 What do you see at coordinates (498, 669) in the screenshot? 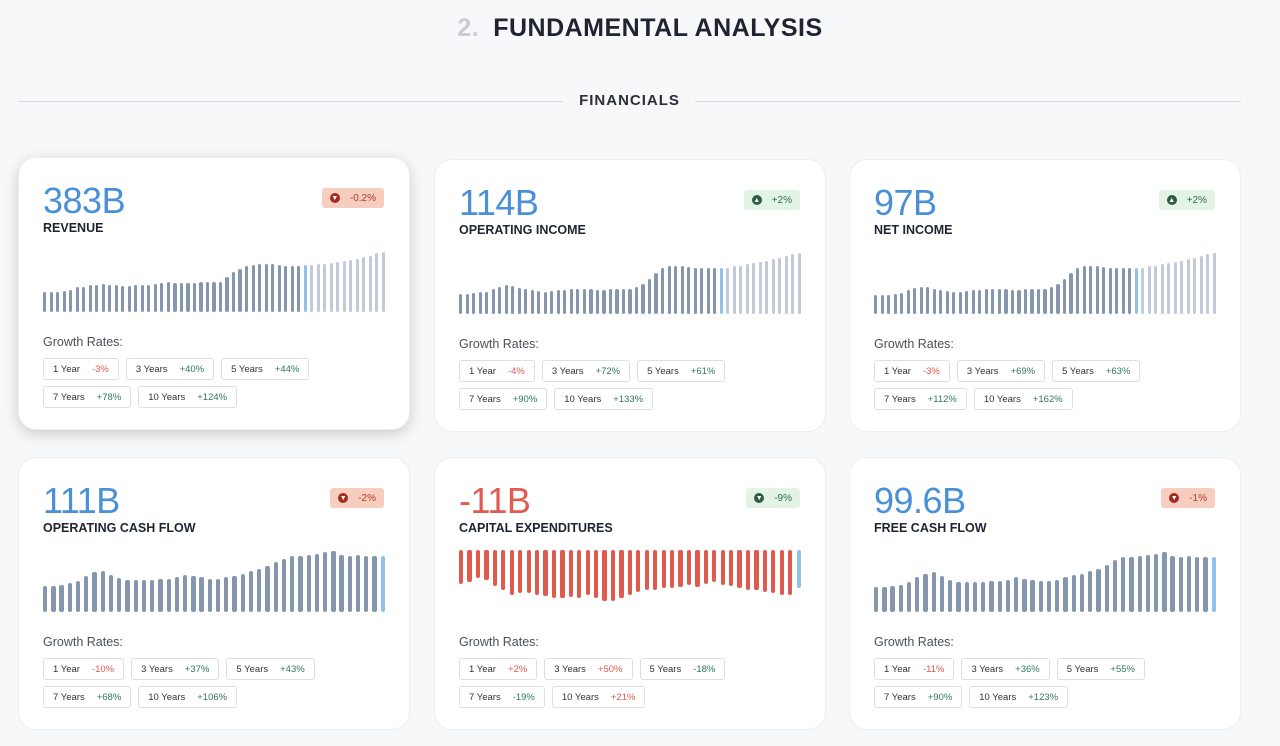
I see `growth-chip: 1 Year +2%` at bounding box center [498, 669].